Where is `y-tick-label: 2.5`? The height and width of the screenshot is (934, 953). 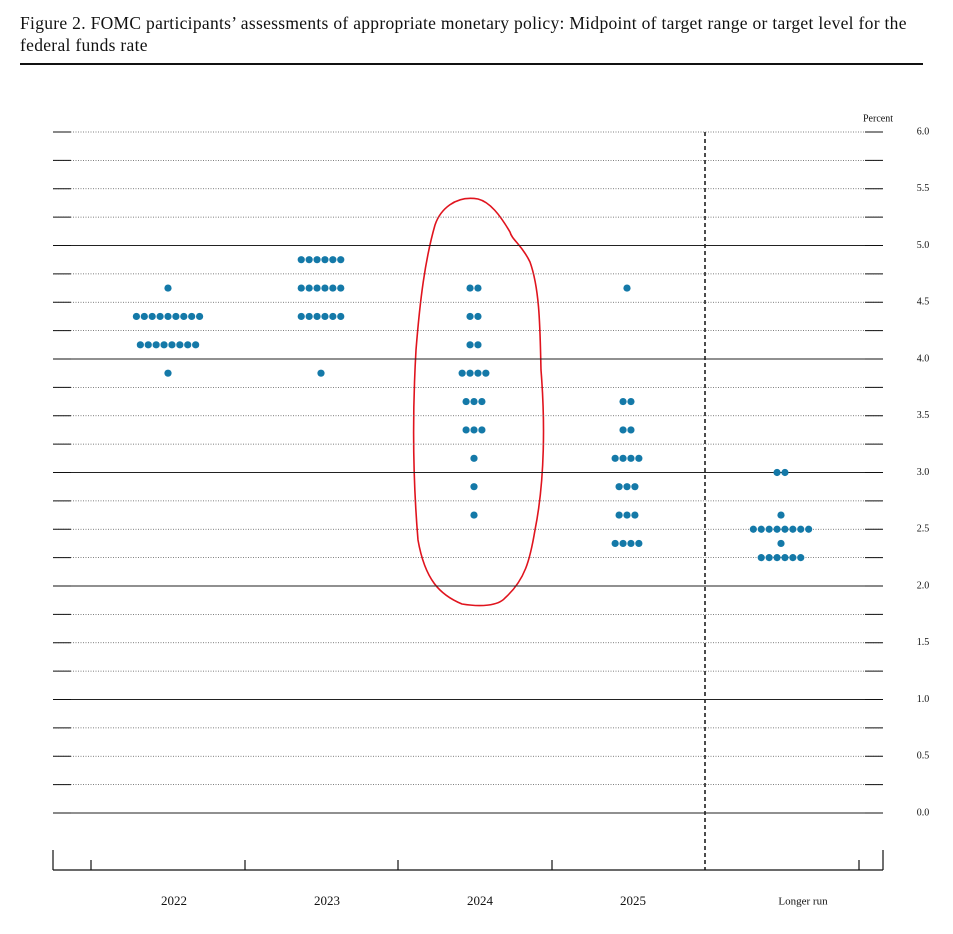 y-tick-label: 2.5 is located at coordinates (923, 529).